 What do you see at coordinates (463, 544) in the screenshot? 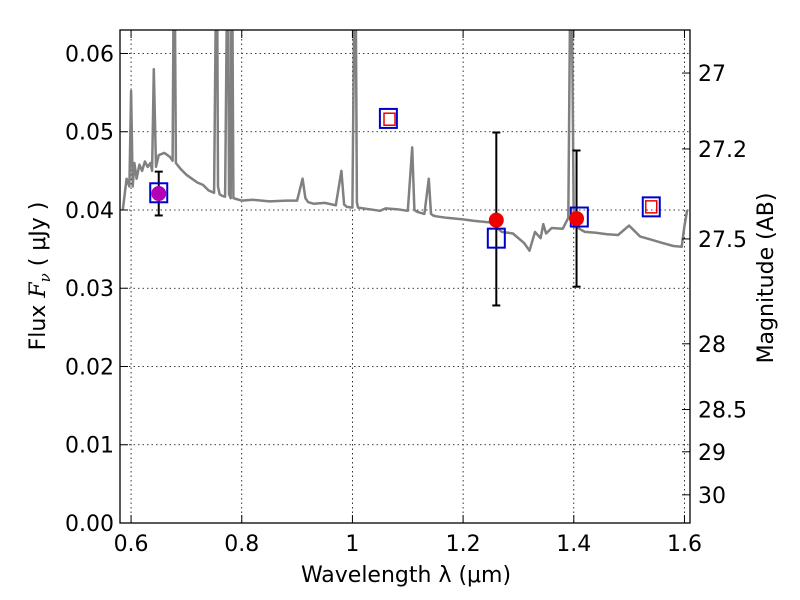
I see `x-tick-label: 1.2` at bounding box center [463, 544].